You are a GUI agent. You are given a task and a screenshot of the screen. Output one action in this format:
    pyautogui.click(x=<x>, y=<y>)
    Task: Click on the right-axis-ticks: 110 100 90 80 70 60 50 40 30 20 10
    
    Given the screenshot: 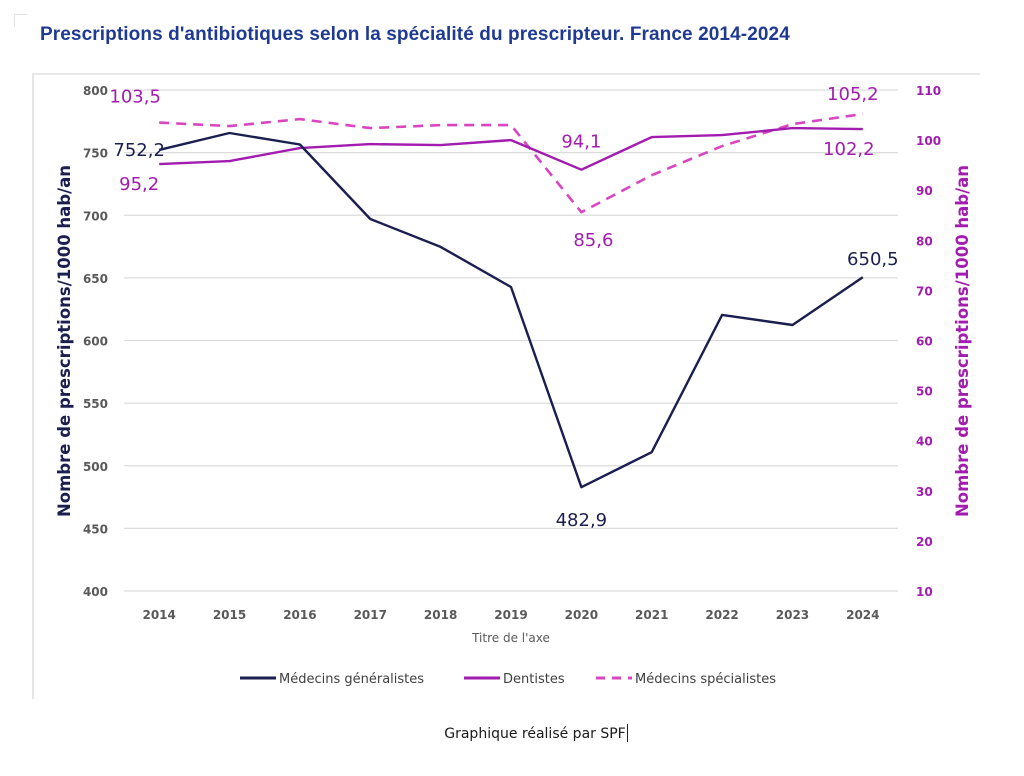 What is the action you would take?
    pyautogui.click(x=928, y=341)
    